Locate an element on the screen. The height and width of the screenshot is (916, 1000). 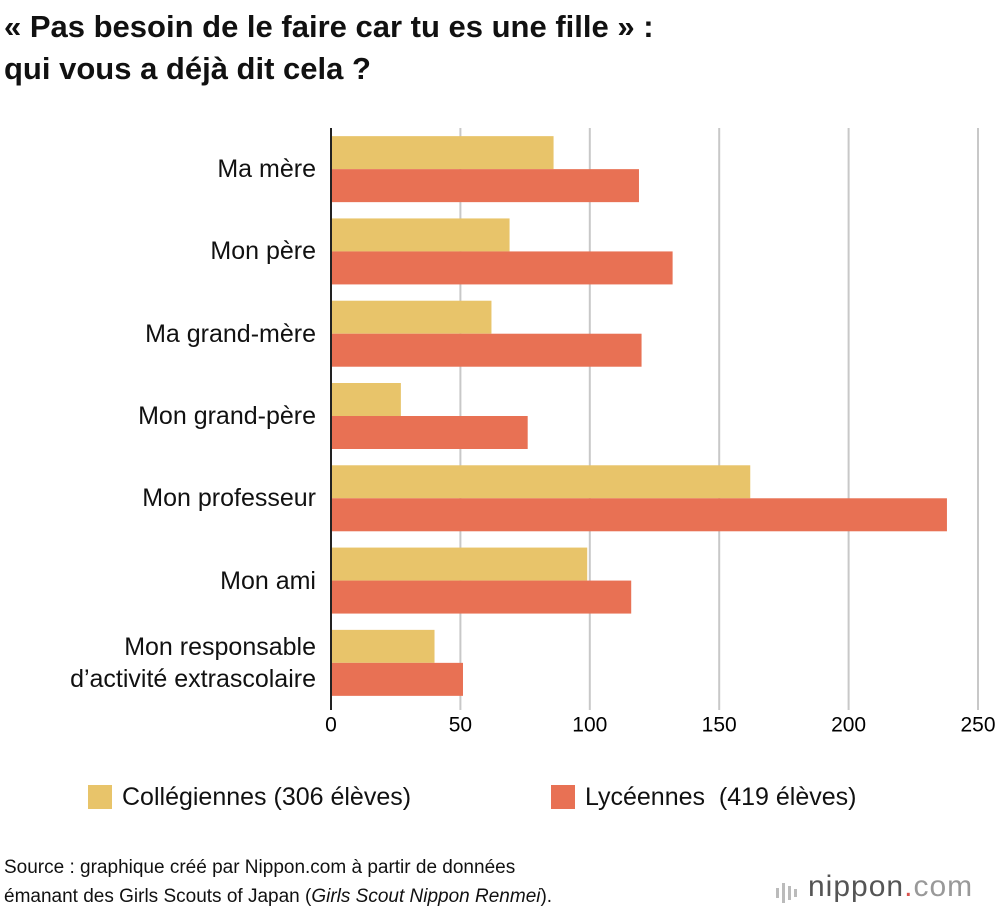
legend-label: Collégiennes (306 élèves) is located at coordinates (267, 797).